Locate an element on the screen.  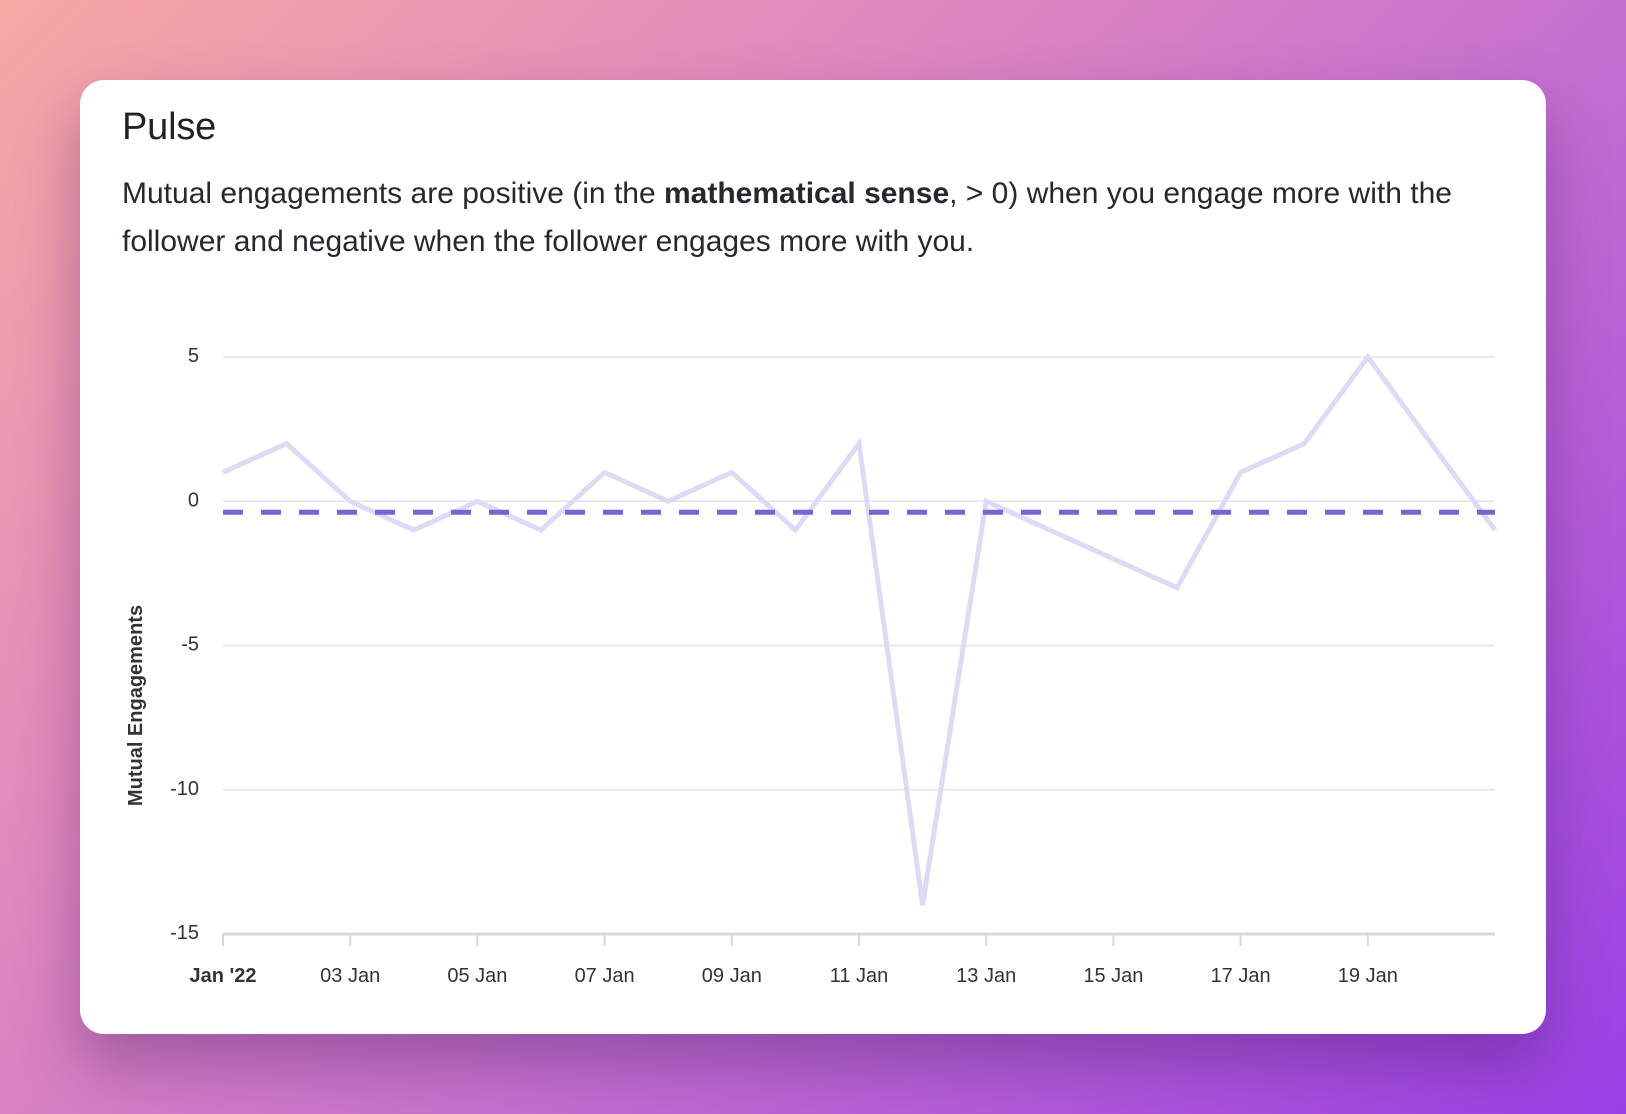
x-tick-label: Jan '22 is located at coordinates (222, 976).